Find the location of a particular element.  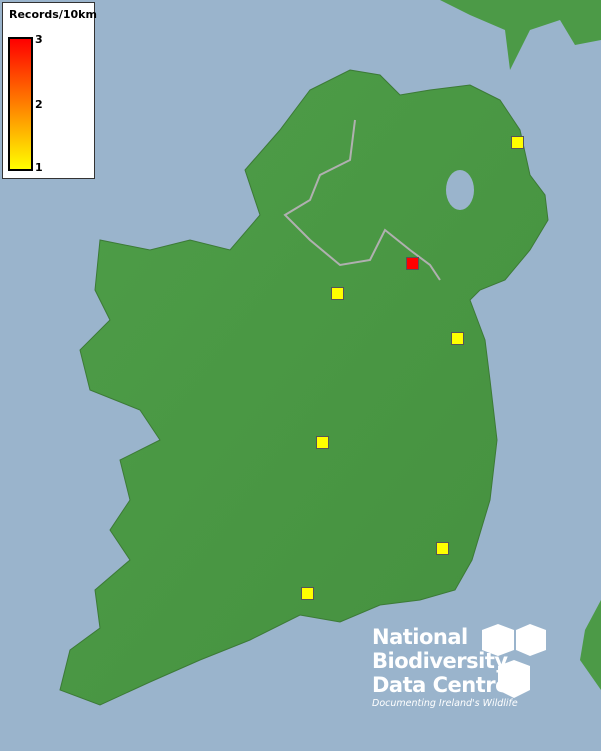

wales-landmass is located at coordinates (590, 645).